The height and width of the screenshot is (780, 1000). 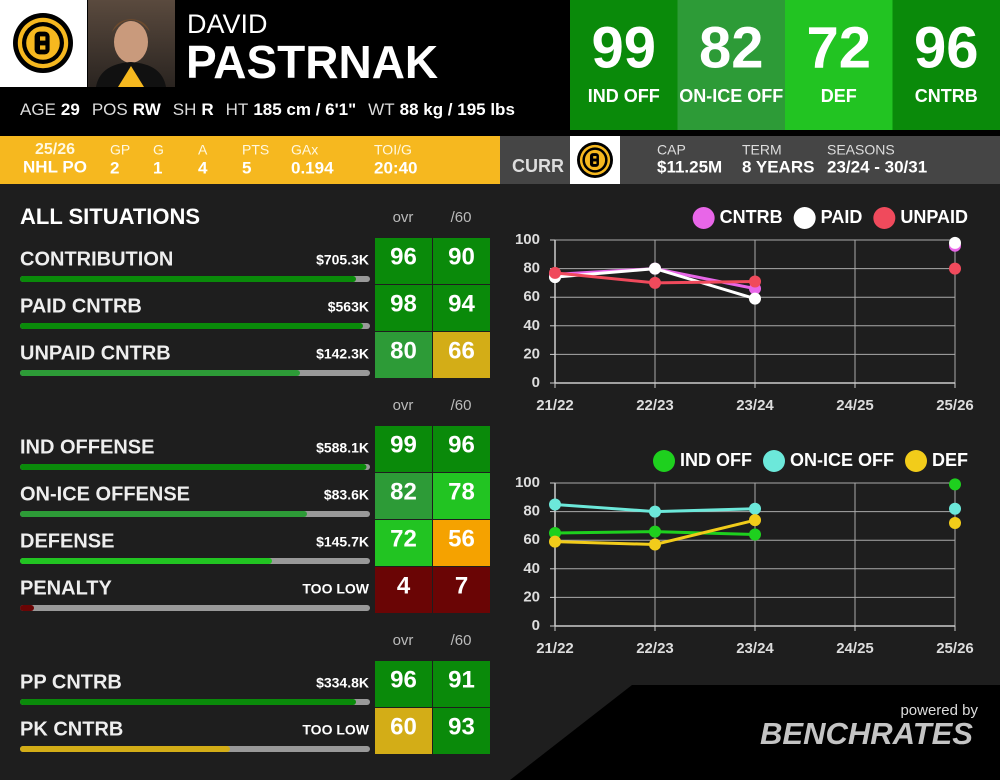 I want to click on contract-item-label: SEASONS, so click(x=861, y=150).